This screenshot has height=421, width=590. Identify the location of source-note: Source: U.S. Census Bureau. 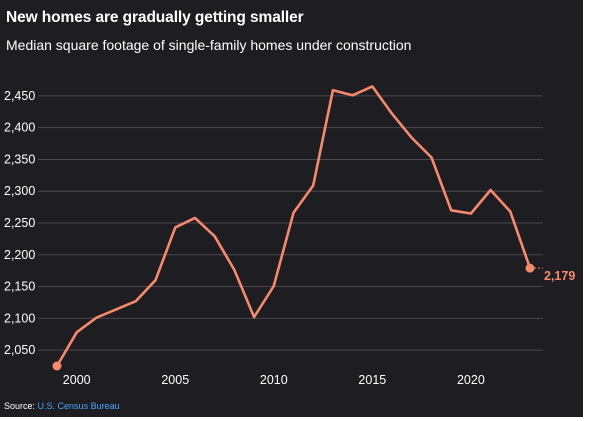
(62, 406).